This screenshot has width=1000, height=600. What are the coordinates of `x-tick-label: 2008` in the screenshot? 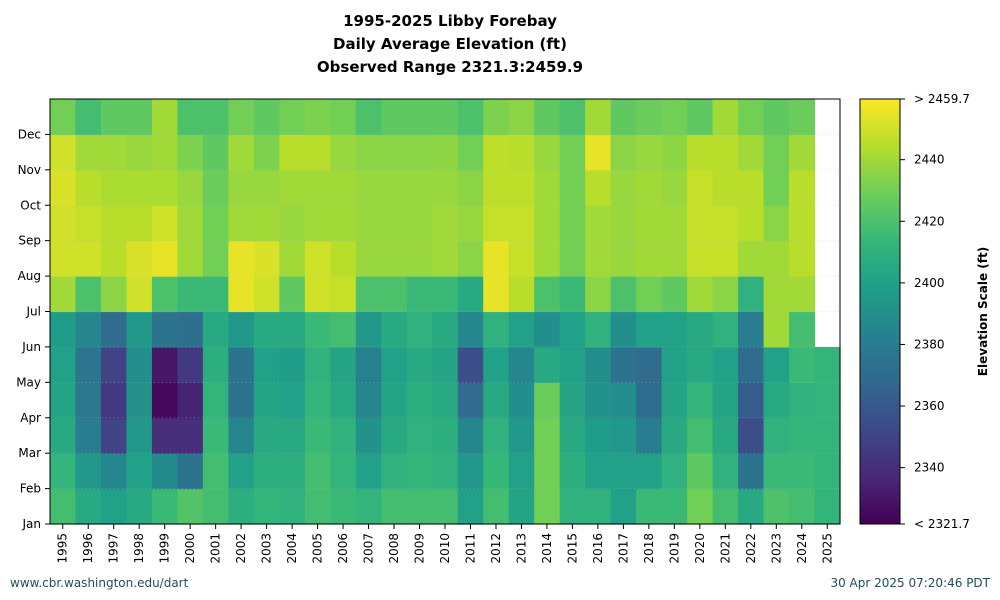 It's located at (394, 548).